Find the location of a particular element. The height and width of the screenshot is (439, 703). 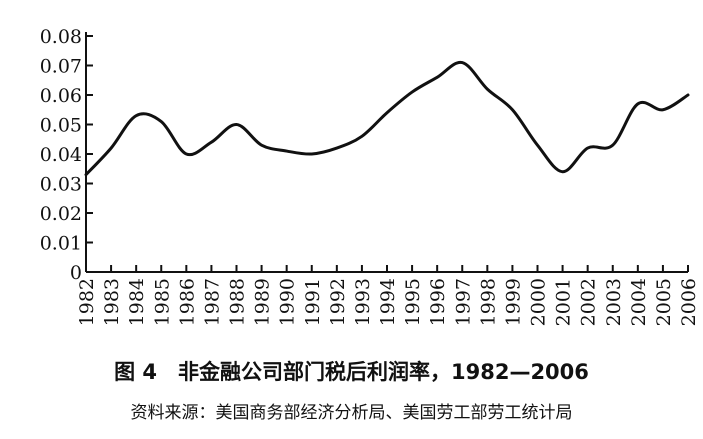

y-tick-label: 0.08 is located at coordinates (61, 37).